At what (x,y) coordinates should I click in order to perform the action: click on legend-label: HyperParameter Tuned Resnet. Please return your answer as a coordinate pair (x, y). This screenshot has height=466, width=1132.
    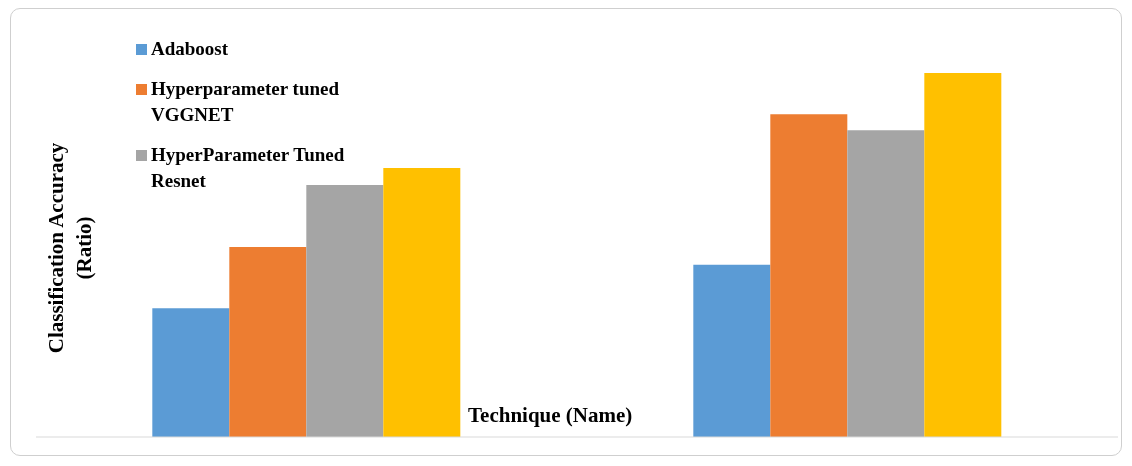
    Looking at the image, I should click on (248, 168).